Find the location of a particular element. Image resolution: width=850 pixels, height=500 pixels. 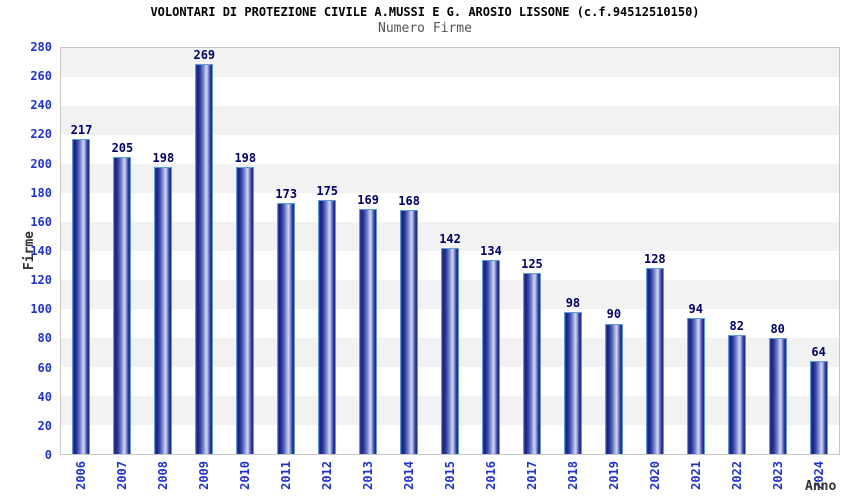

bar-slot: 198 is located at coordinates (245, 251).